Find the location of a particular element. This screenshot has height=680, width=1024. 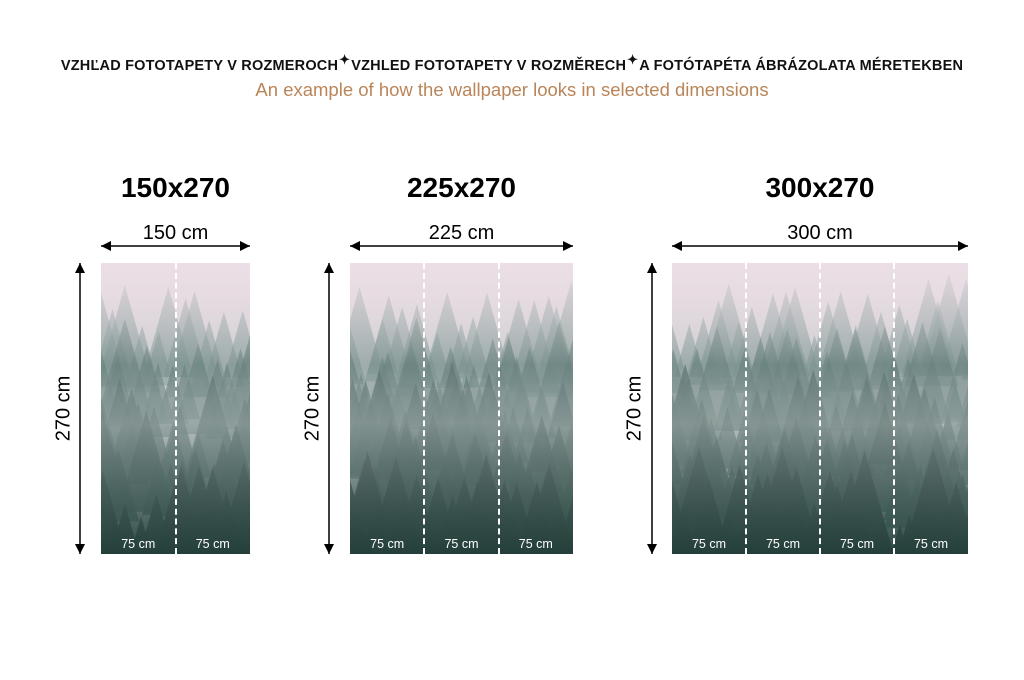

size-title: 150x270 is located at coordinates (175, 187).